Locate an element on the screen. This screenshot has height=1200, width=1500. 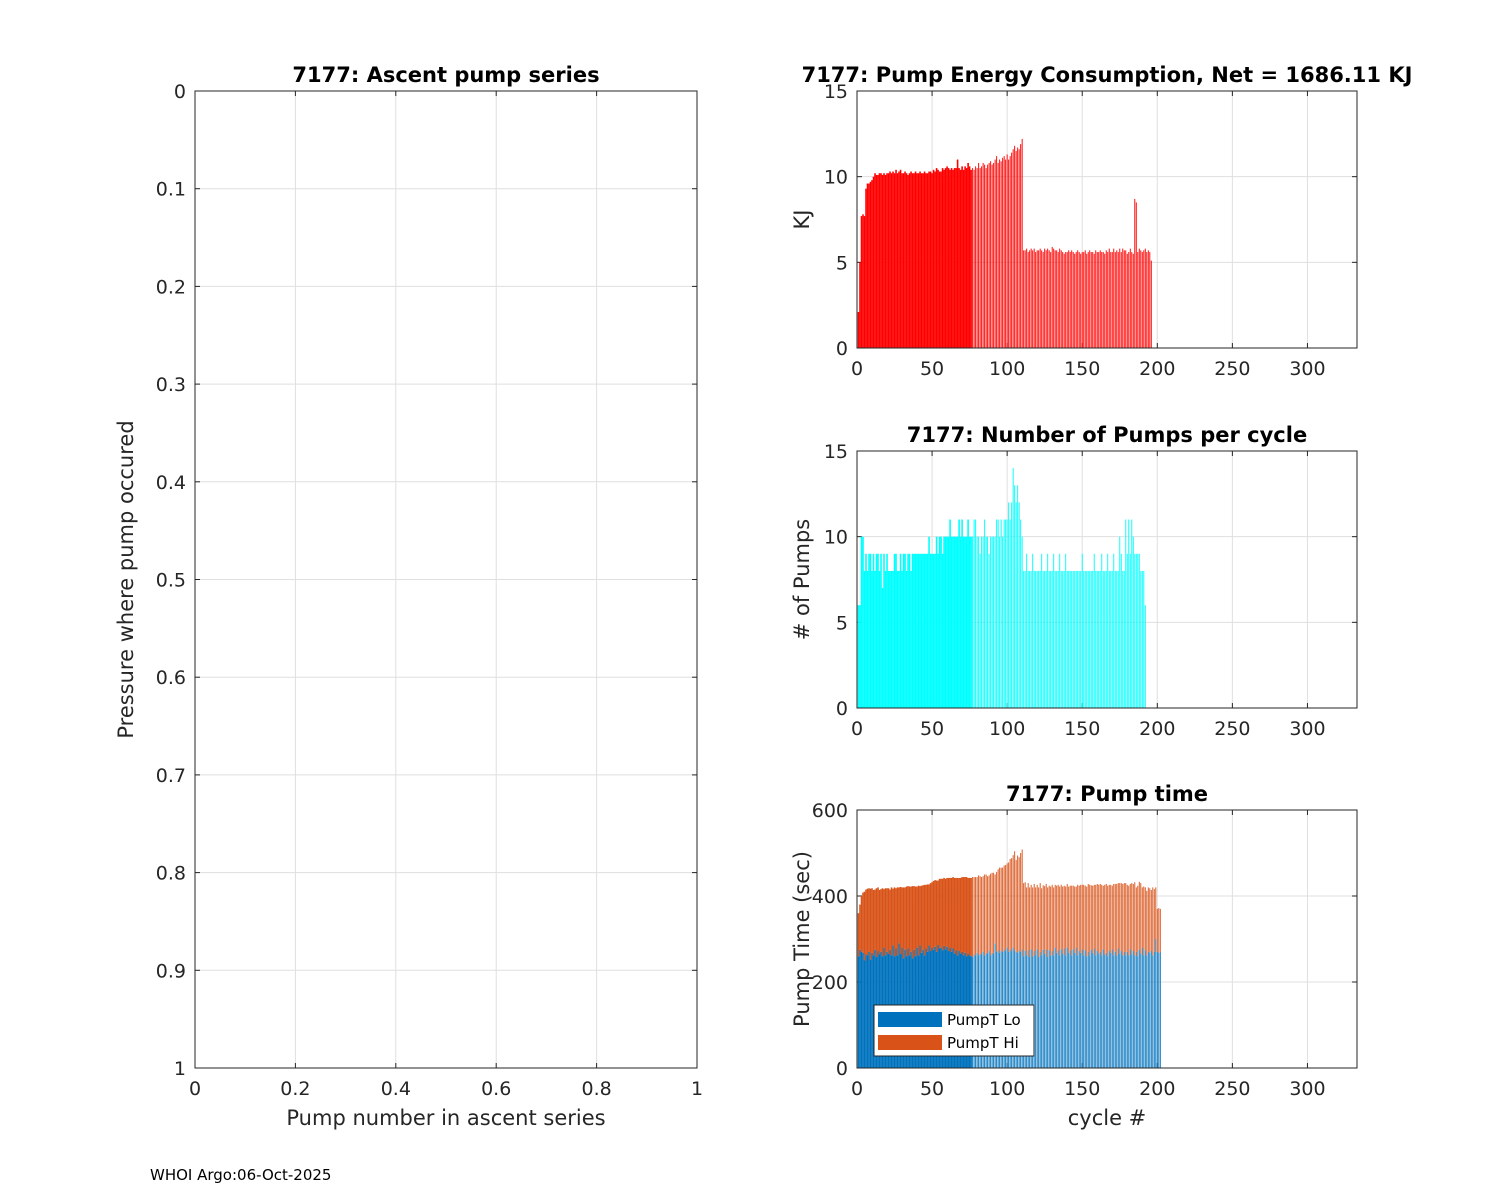
x-tick-label: 200 is located at coordinates (1157, 369).